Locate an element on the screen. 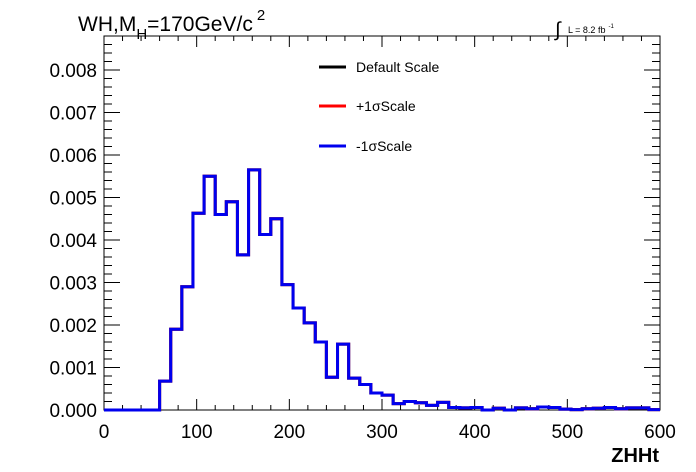 This screenshot has height=472, width=696. y-tick-label: 0.001 is located at coordinates (73, 369).